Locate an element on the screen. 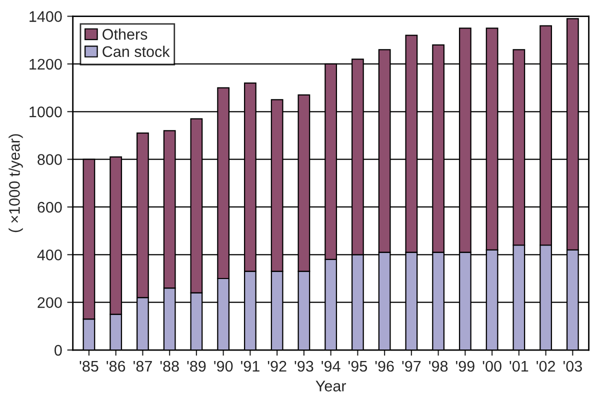 The image size is (607, 407). legend-label: Others is located at coordinates (125, 34).